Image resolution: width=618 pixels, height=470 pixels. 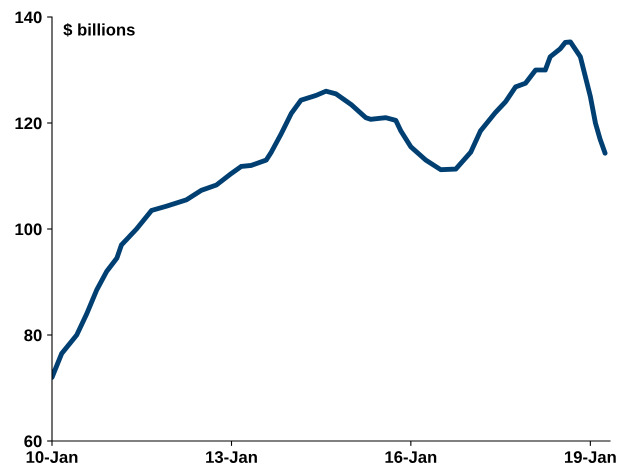 What do you see at coordinates (52, 457) in the screenshot?
I see `x-tick-label: 10-Jan` at bounding box center [52, 457].